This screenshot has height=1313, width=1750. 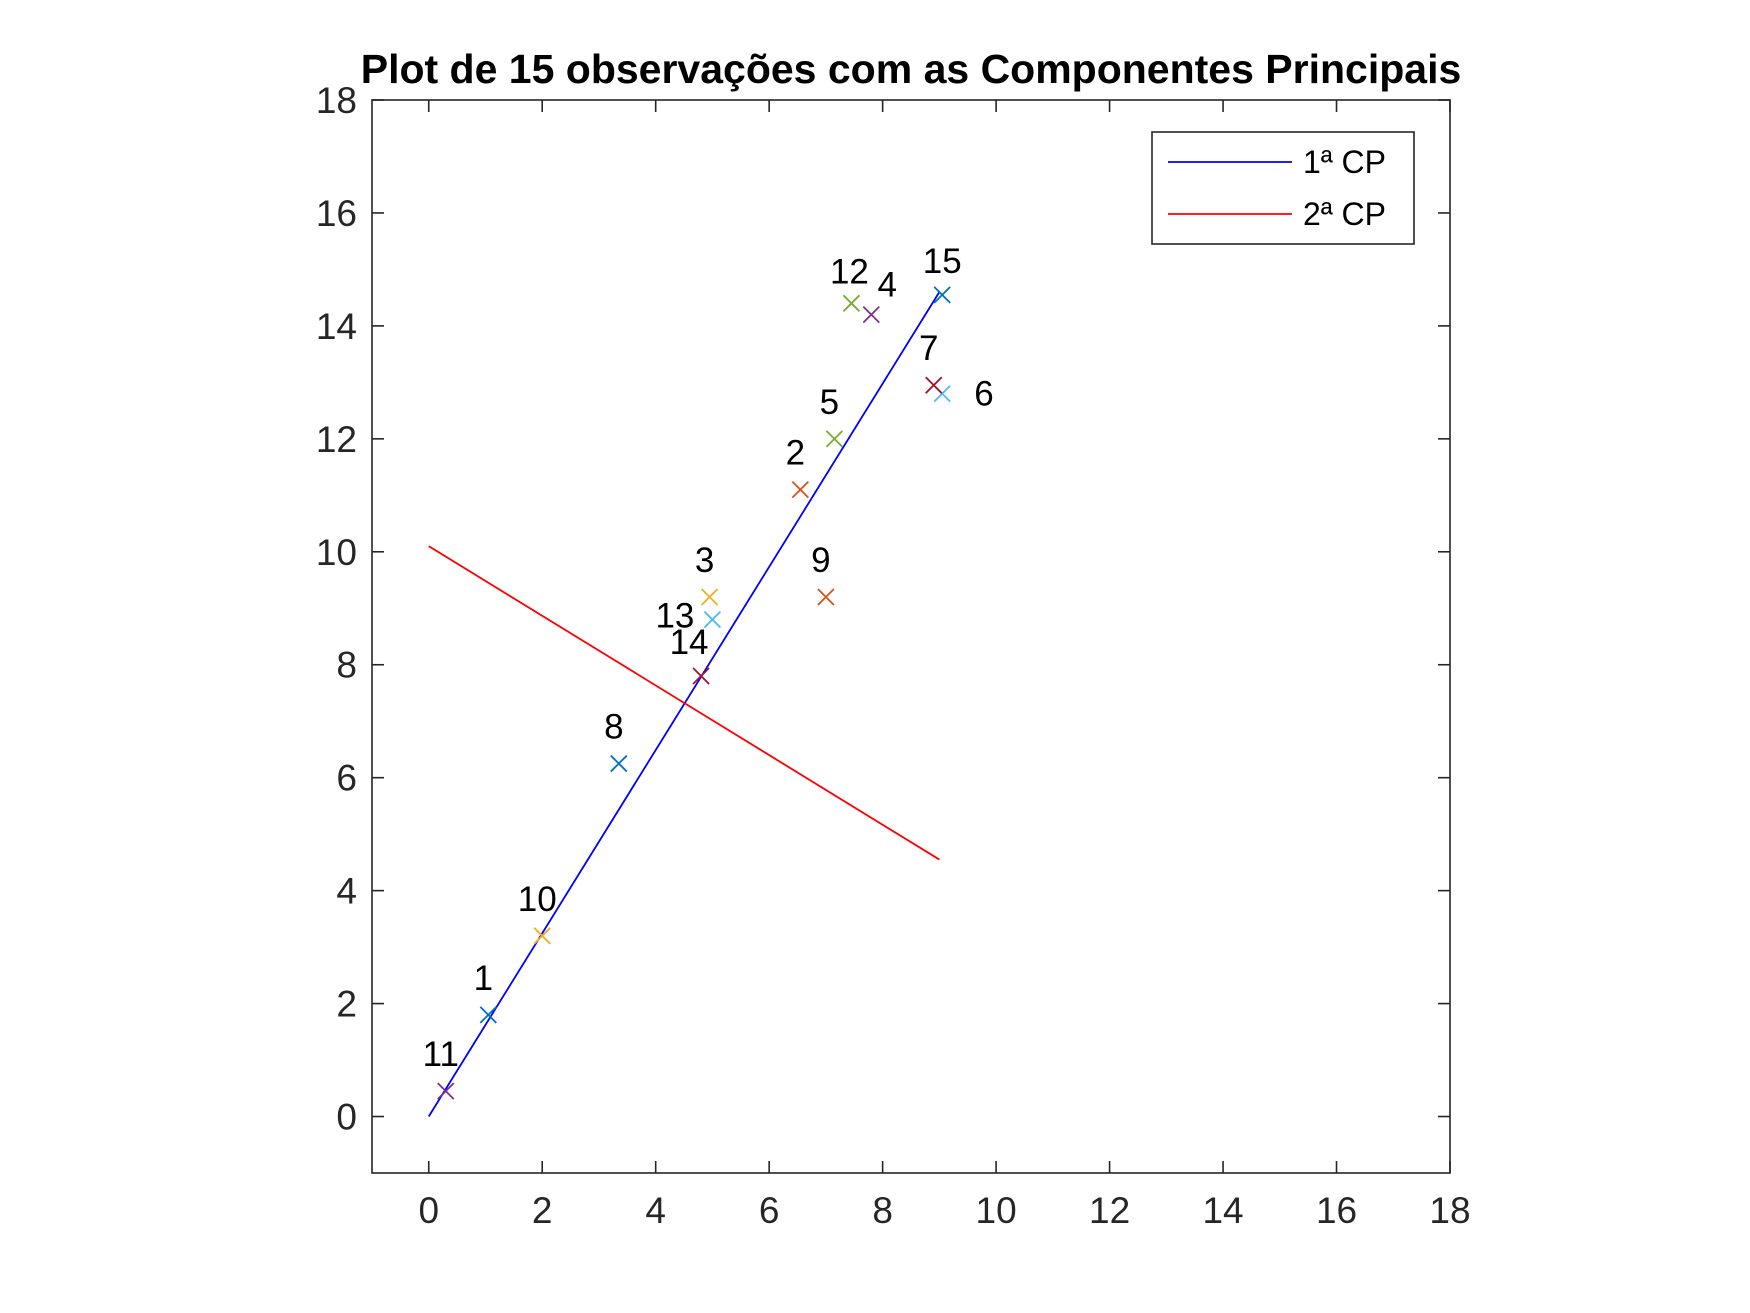 What do you see at coordinates (428, 1210) in the screenshot?
I see `x-tick-label: 0` at bounding box center [428, 1210].